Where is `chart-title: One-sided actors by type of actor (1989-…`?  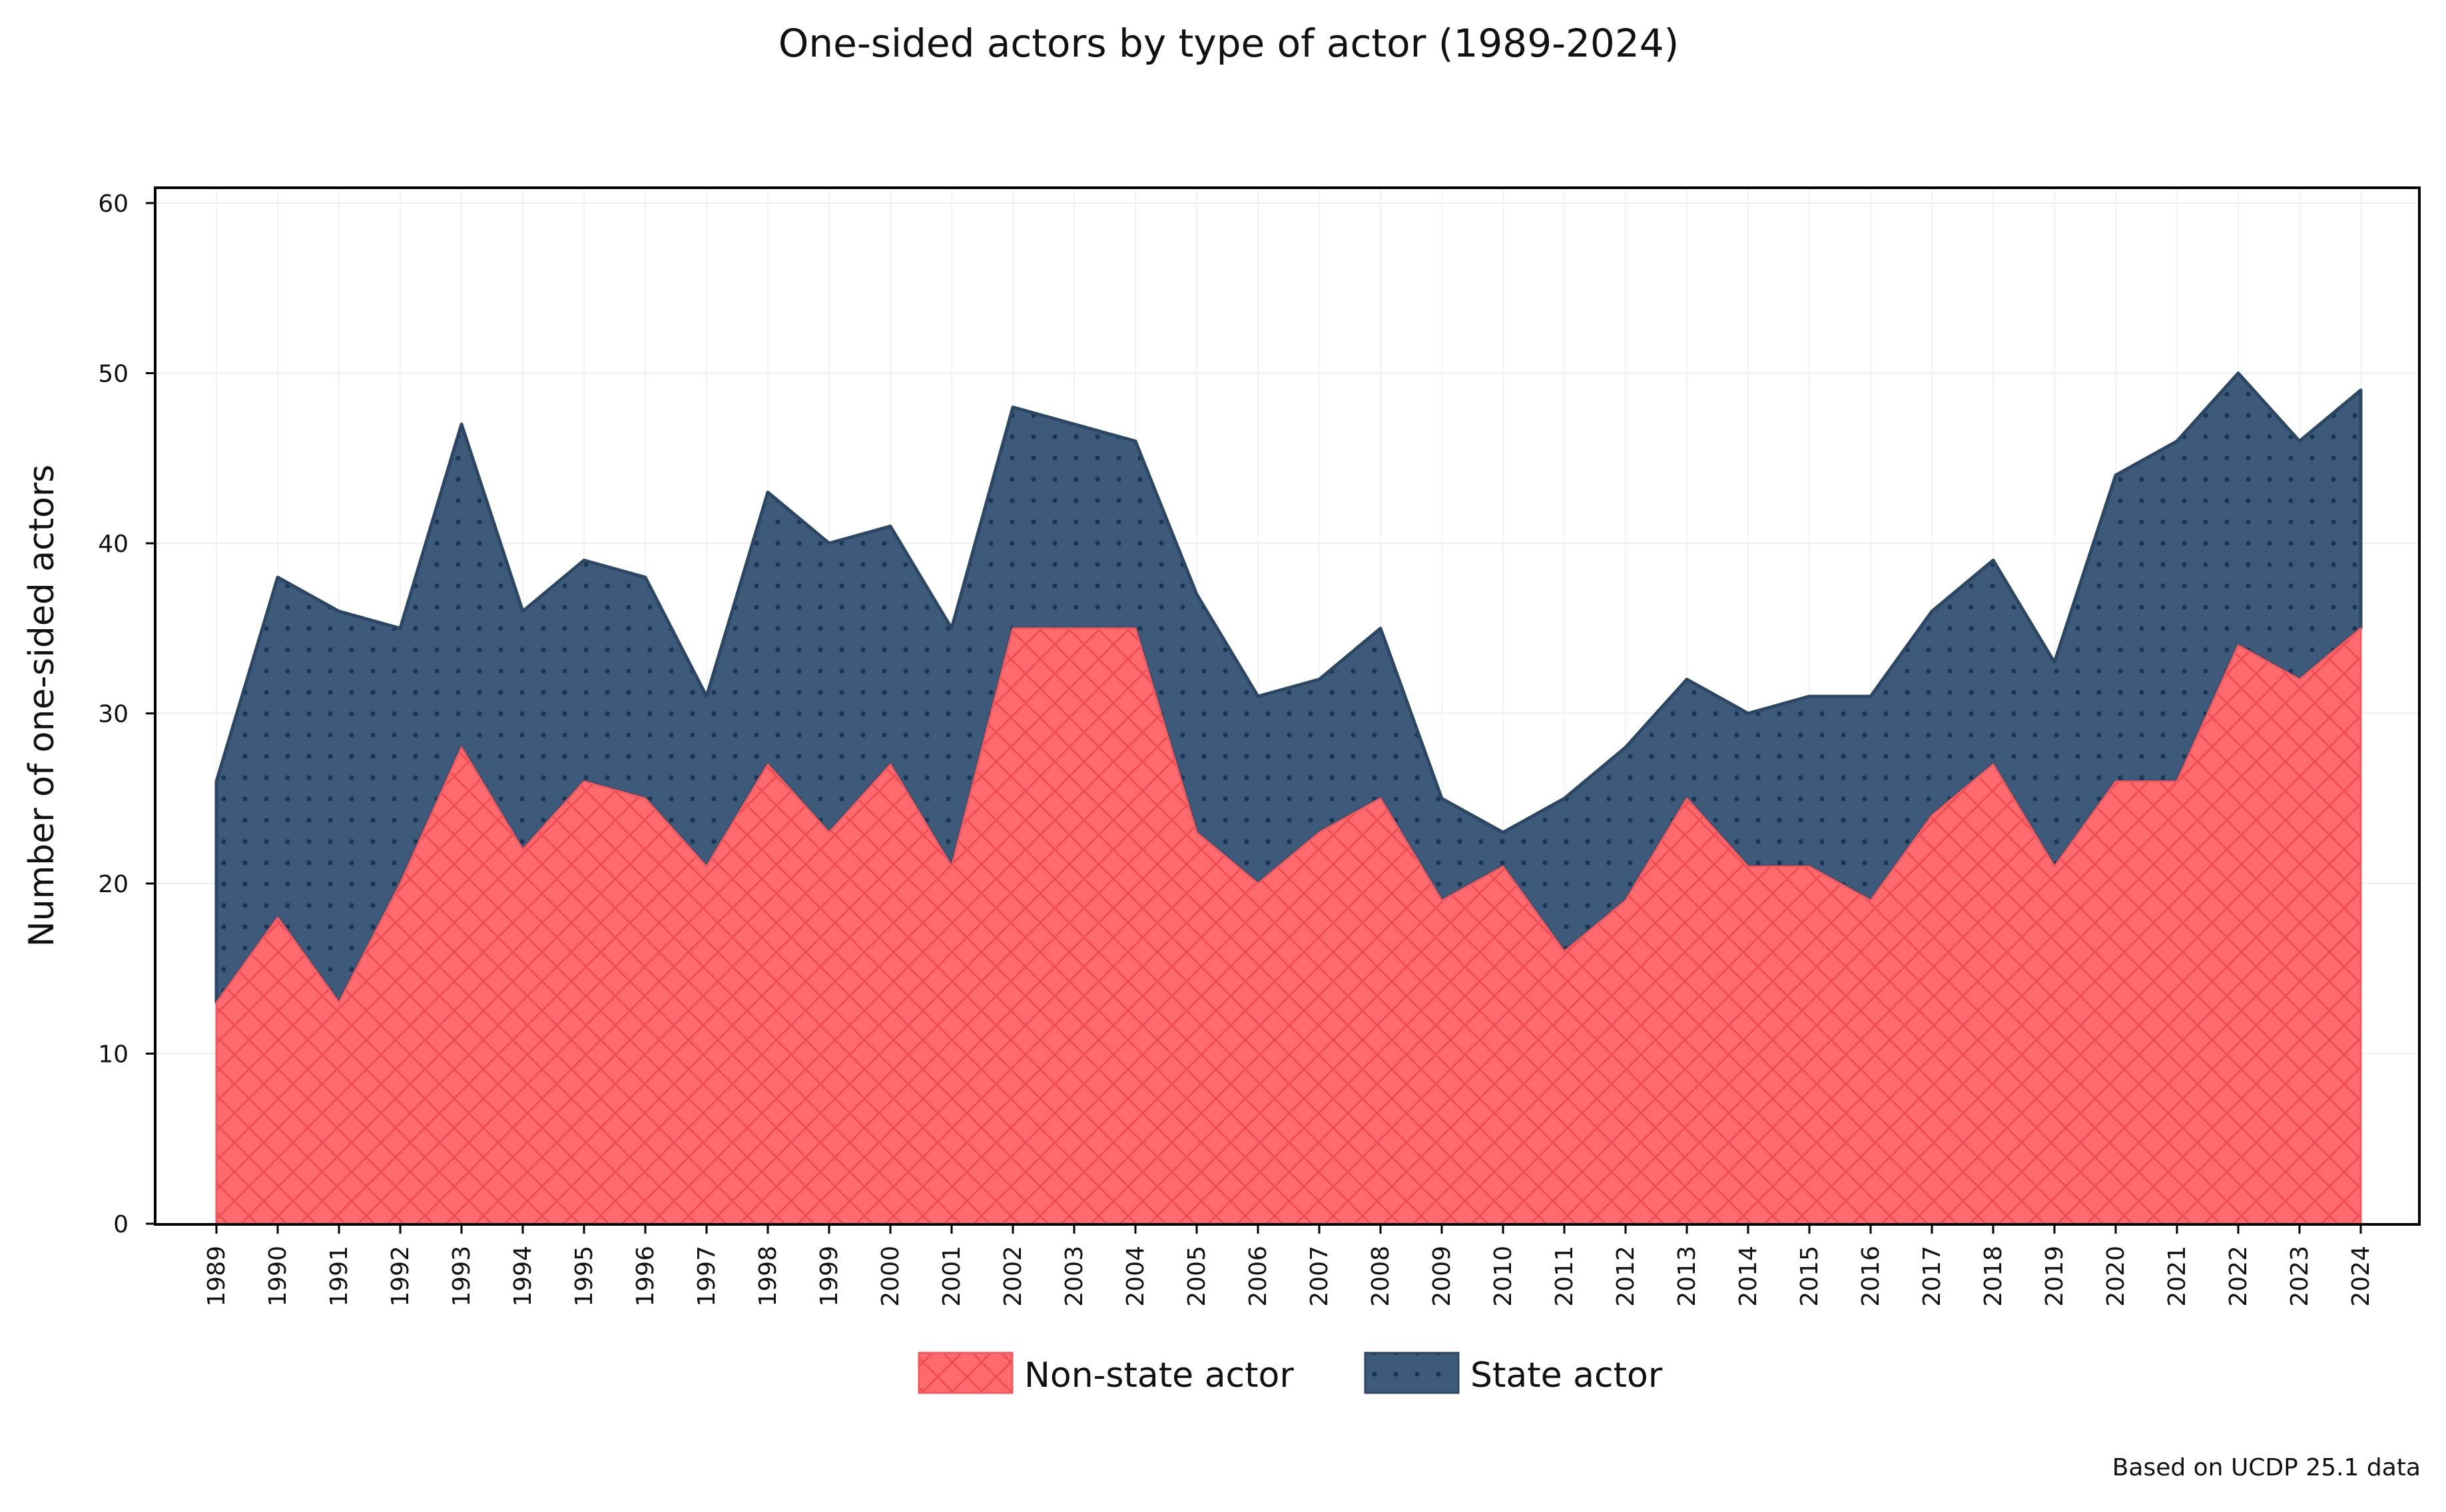
chart-title: One-sided actors by type of actor (1989-… is located at coordinates (1229, 43).